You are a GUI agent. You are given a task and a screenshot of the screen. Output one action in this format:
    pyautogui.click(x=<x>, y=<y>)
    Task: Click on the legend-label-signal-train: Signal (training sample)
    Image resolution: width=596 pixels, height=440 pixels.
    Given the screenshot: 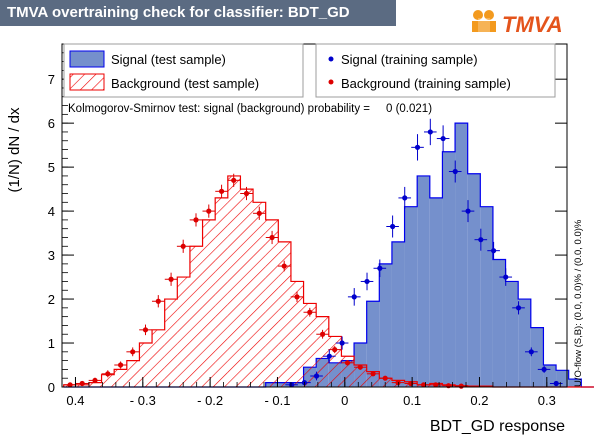 What is the action you would take?
    pyautogui.click(x=409, y=59)
    